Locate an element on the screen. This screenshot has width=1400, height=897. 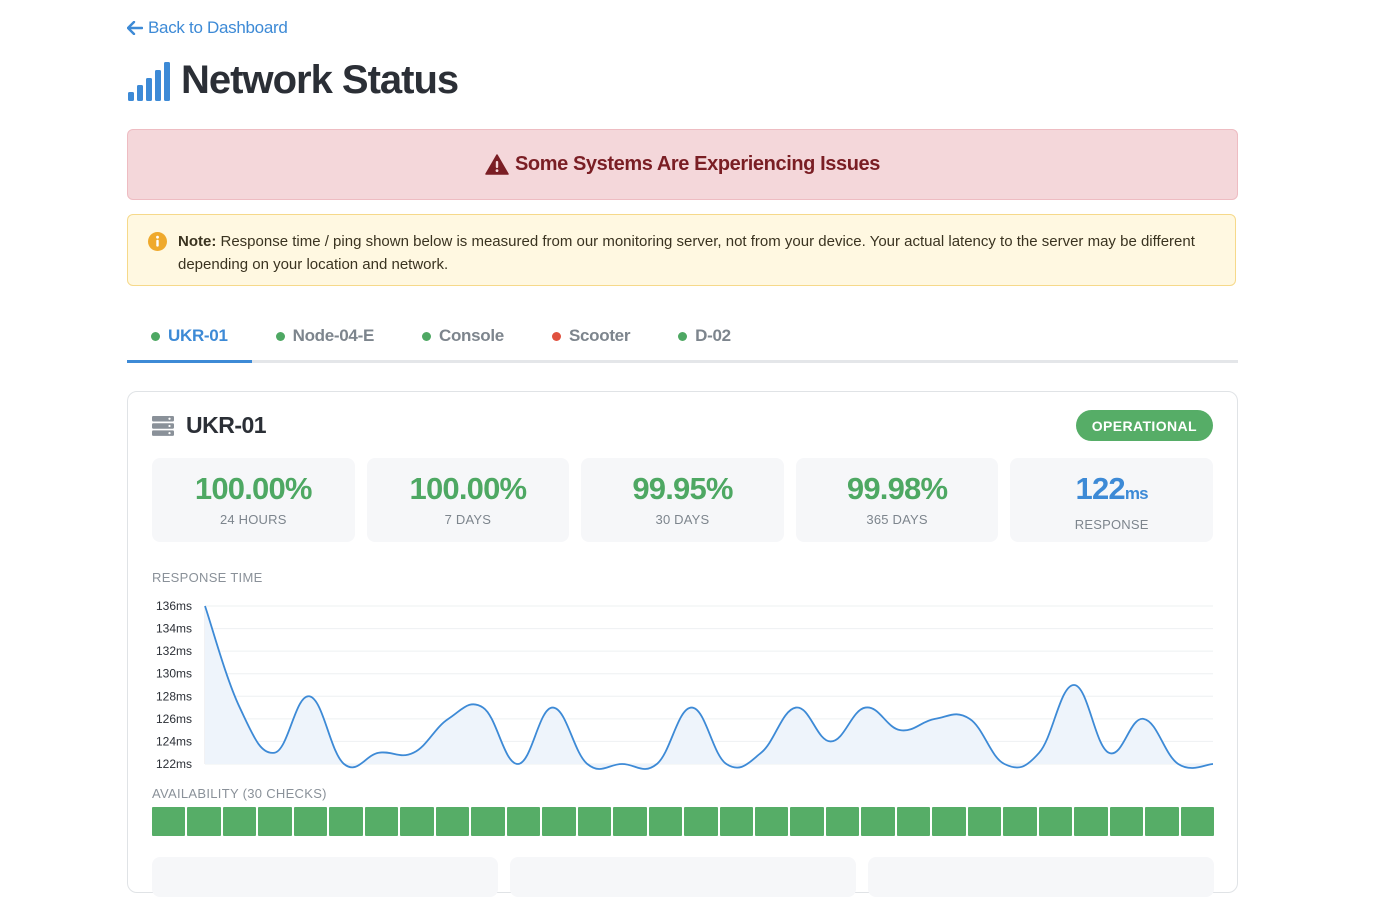
back-to-dashboard-link: Back to Dashboard is located at coordinates (207, 28).